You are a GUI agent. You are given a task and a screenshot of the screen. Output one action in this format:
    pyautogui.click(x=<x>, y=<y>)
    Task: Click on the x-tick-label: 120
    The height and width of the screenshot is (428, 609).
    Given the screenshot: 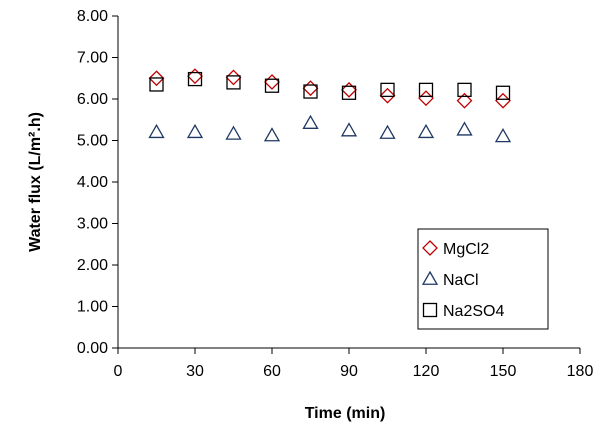 What is the action you would take?
    pyautogui.click(x=426, y=371)
    